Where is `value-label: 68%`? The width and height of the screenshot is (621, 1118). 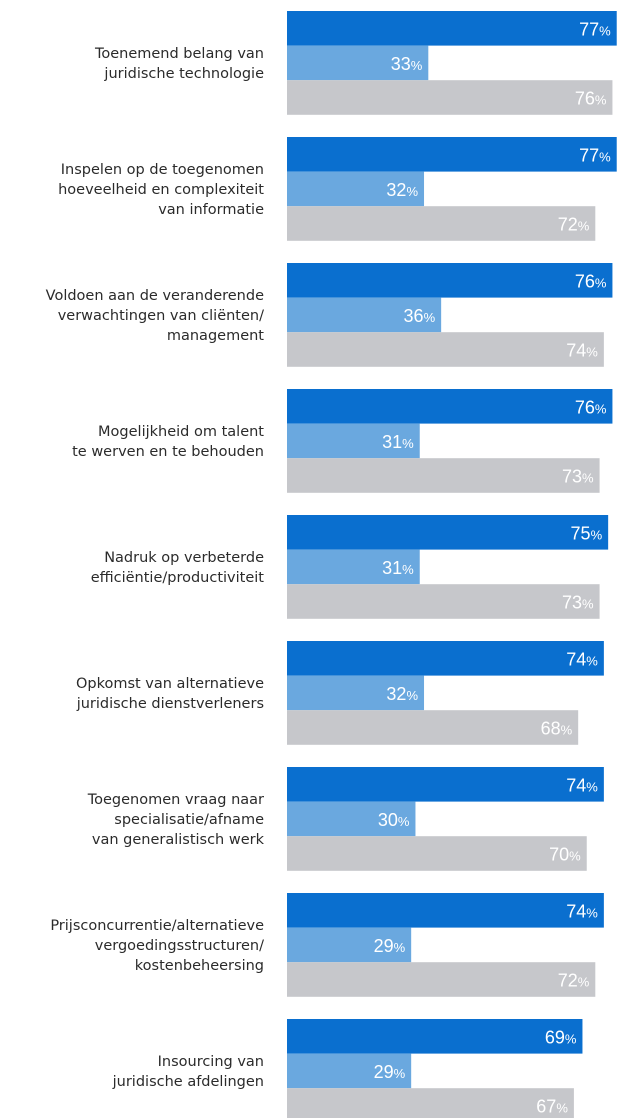 value-label: 68% is located at coordinates (557, 729).